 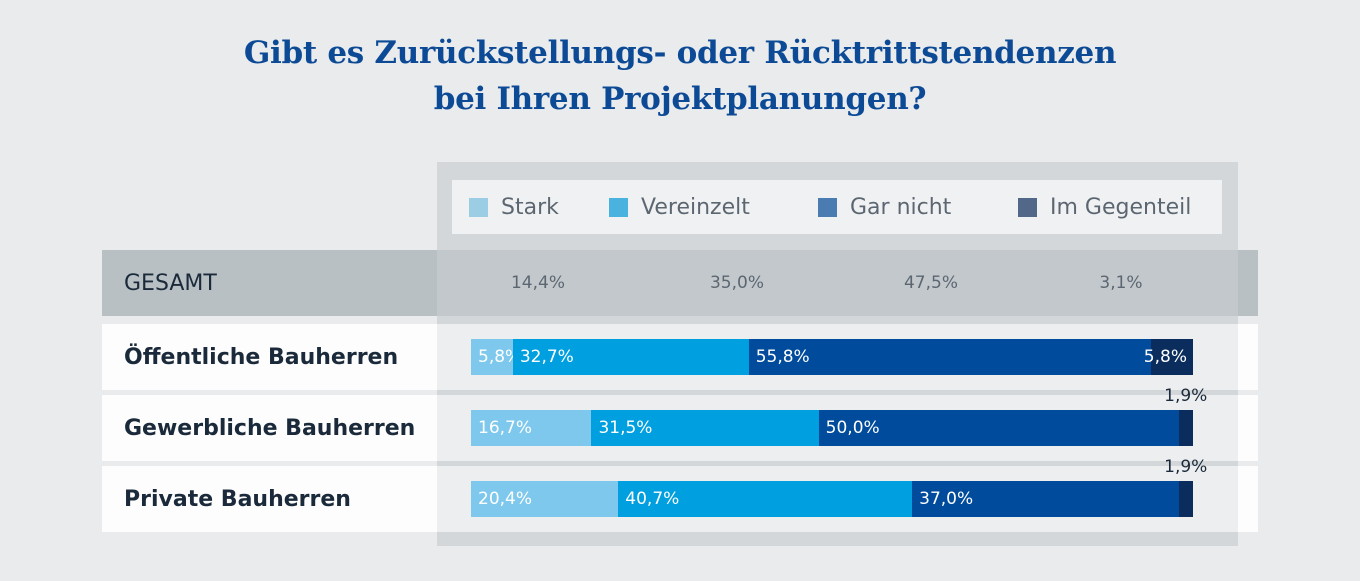 What do you see at coordinates (618, 207) in the screenshot?
I see `legend-swatch-vereinzelt` at bounding box center [618, 207].